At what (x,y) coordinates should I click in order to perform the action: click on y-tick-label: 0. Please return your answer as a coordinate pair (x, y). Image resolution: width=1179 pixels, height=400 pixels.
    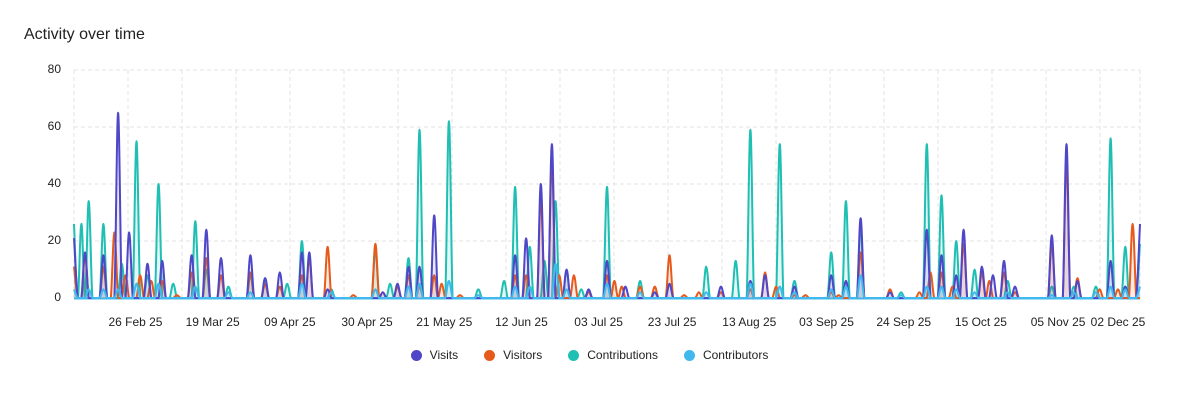
    Looking at the image, I should click on (57, 297).